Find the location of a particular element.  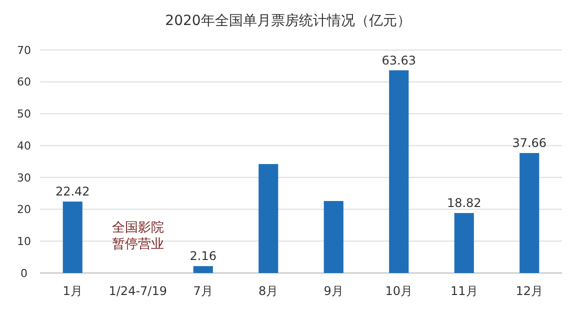

x-tick-label: 8月 is located at coordinates (268, 291).